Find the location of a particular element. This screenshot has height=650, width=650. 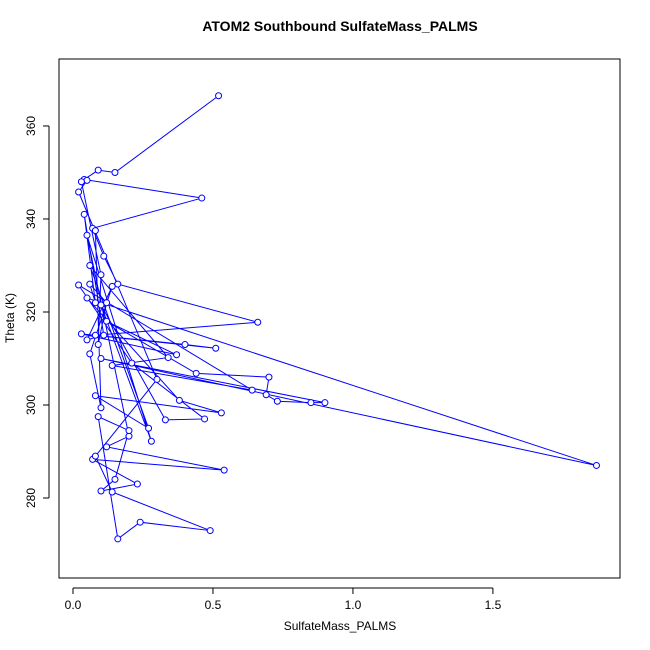

y-tick-label: 300 is located at coordinates (31, 405).